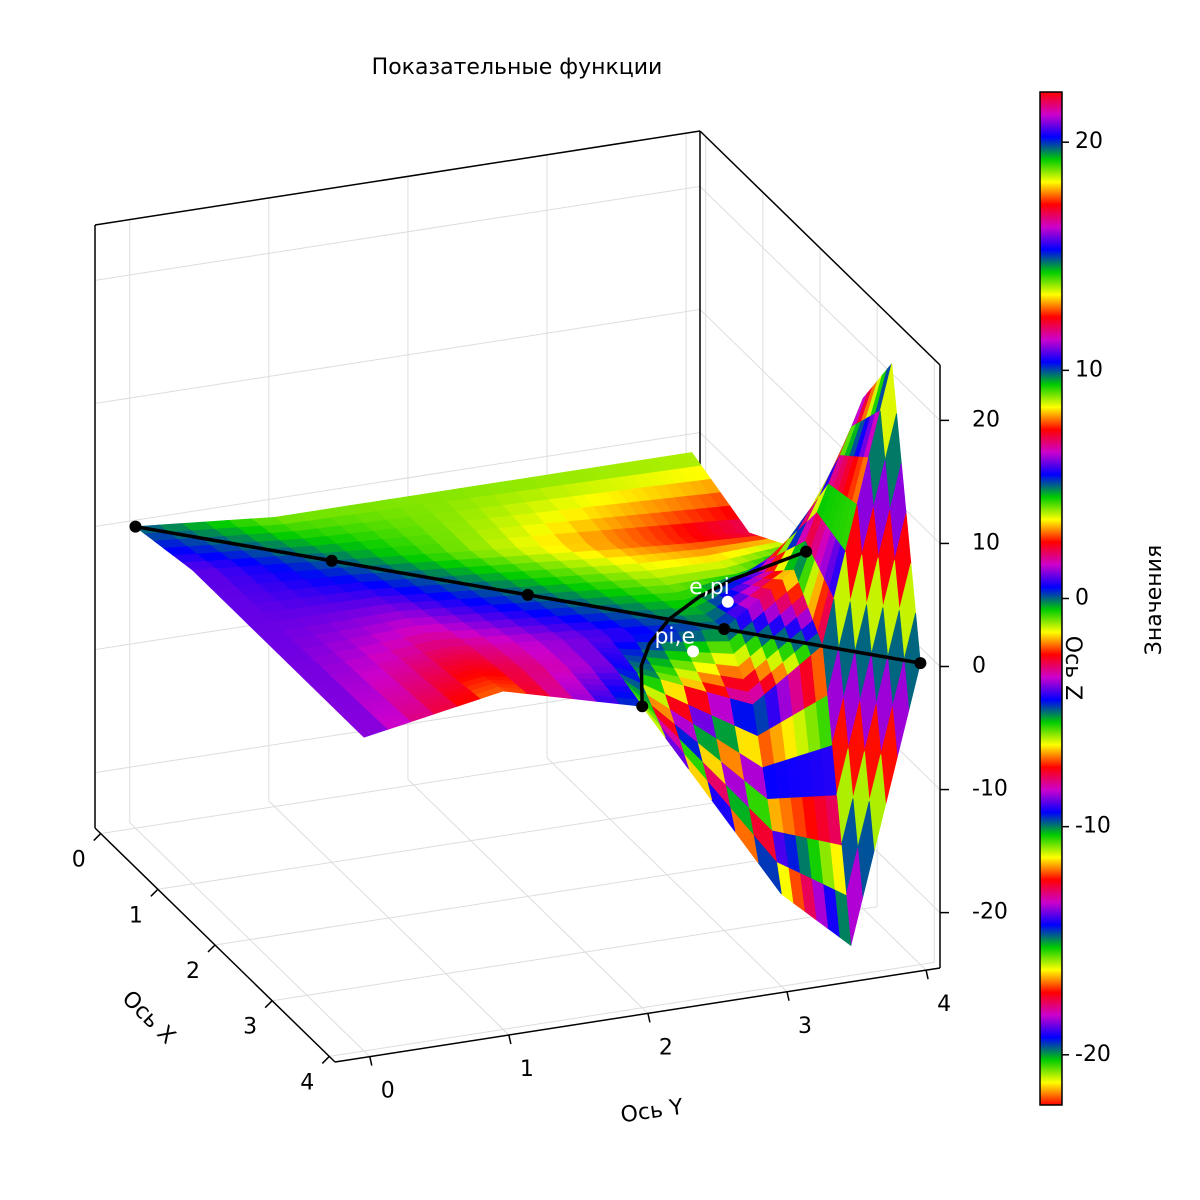 The height and width of the screenshot is (1200, 1200). What do you see at coordinates (136, 915) in the screenshot?
I see `x-tick-label: 1` at bounding box center [136, 915].